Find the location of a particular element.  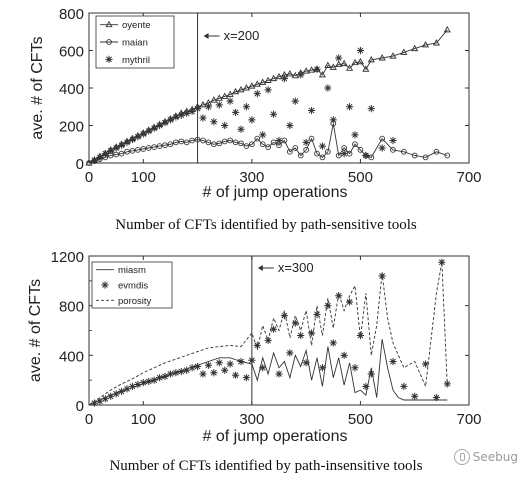

y-tick-label: 800 is located at coordinates (71, 14).